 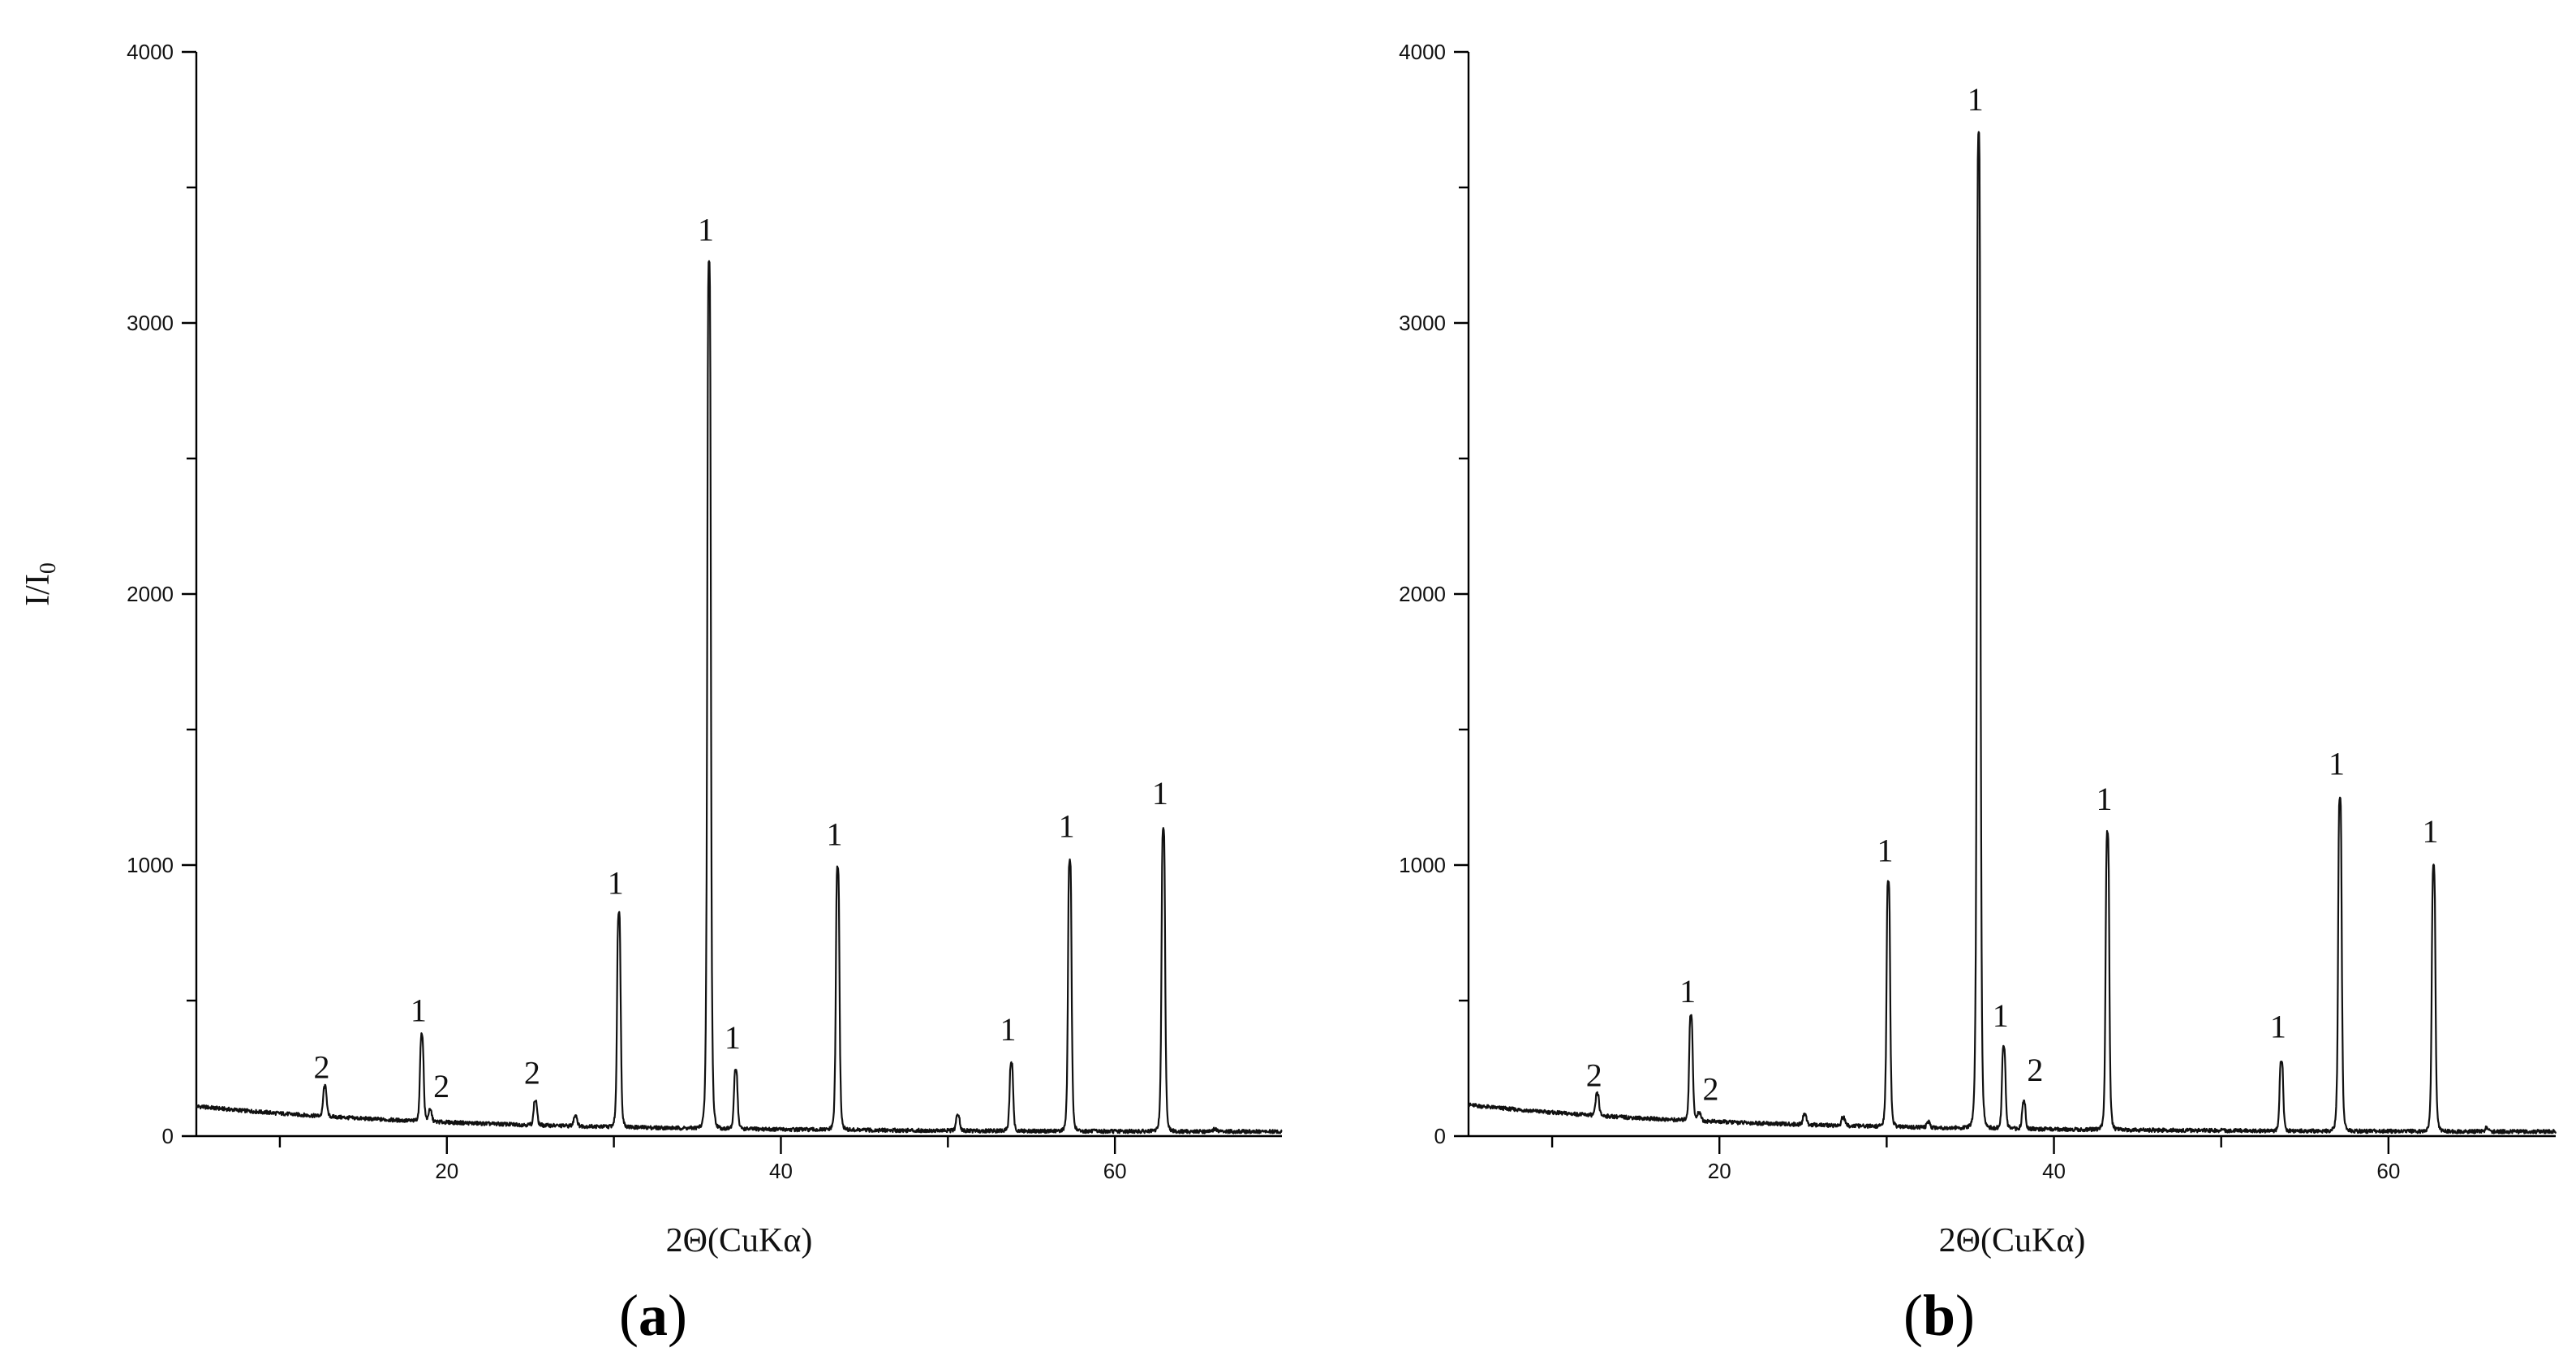 I want to click on x-axis-title-a: 2Θ(CuKα), so click(x=739, y=1240).